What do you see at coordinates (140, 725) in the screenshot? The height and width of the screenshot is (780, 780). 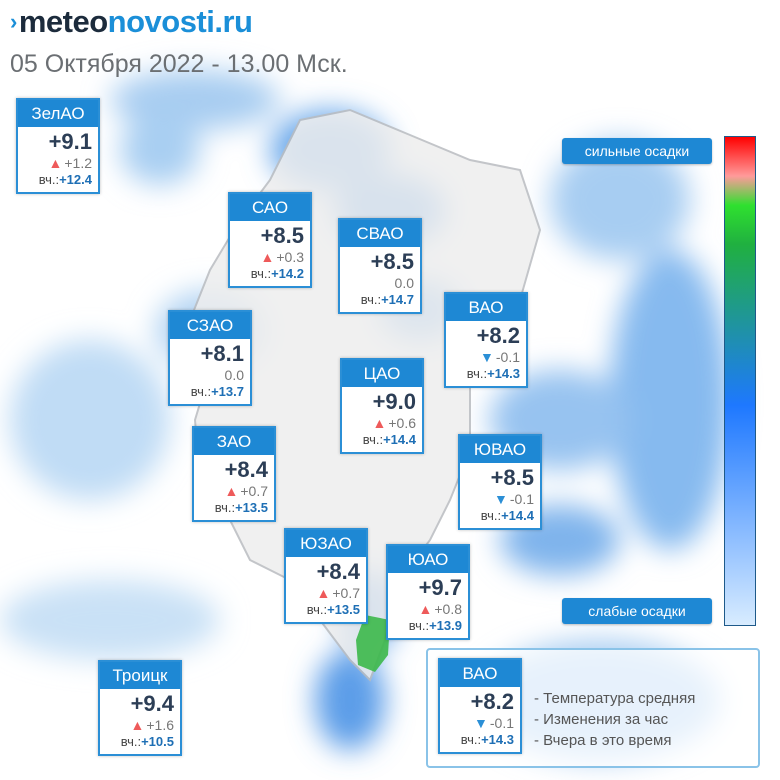 I see `district-change: ▲ +1.6` at bounding box center [140, 725].